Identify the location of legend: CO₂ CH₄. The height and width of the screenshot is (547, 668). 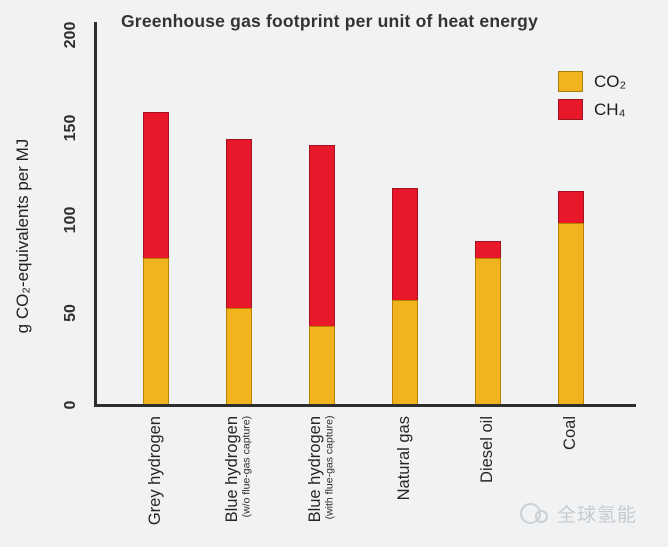
(592, 99).